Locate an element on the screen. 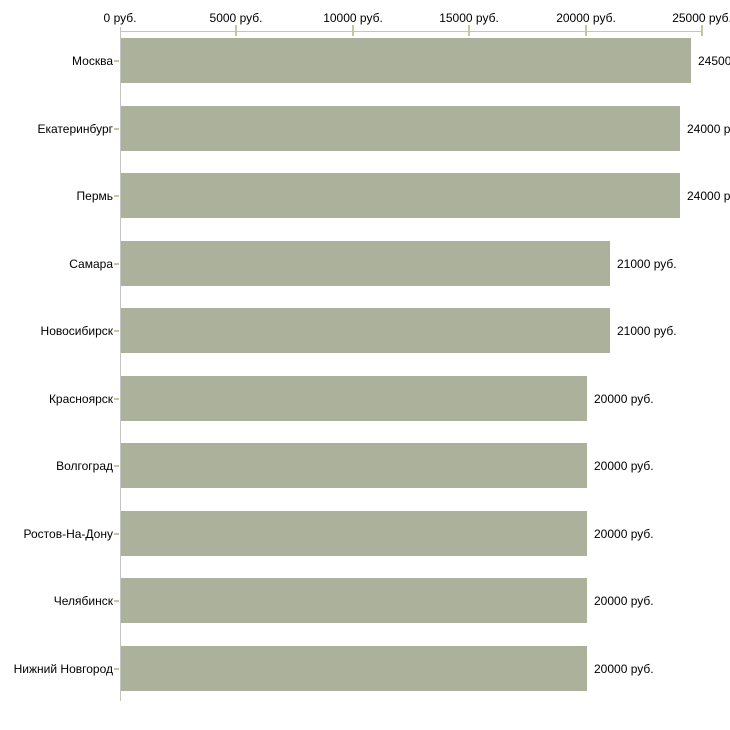 This screenshot has width=730, height=730. category-label: Красноярск is located at coordinates (80, 398).